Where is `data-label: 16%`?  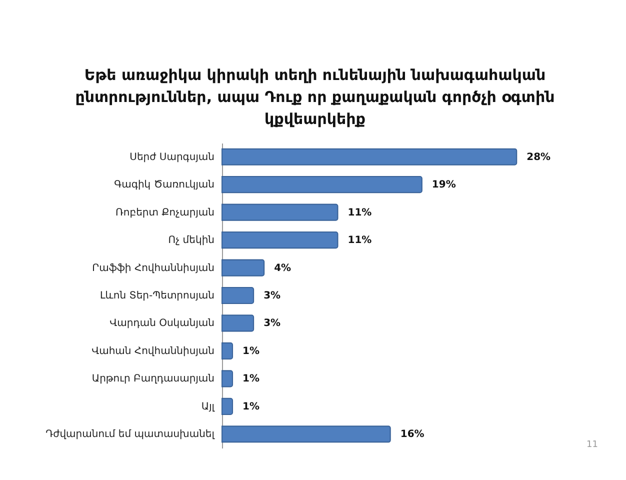 data-label: 16% is located at coordinates (412, 434).